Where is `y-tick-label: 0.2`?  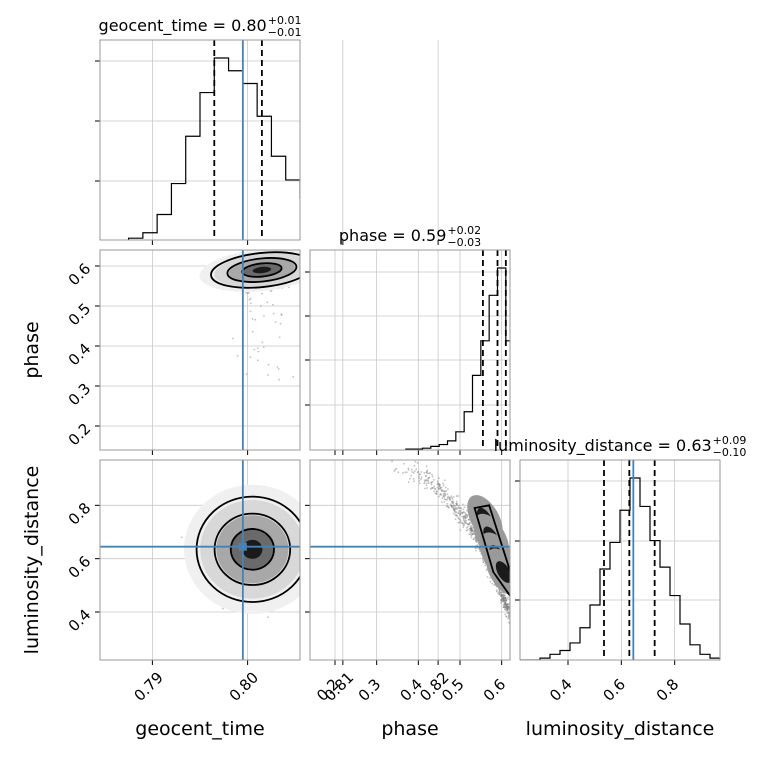
y-tick-label: 0.2 is located at coordinates (80, 435).